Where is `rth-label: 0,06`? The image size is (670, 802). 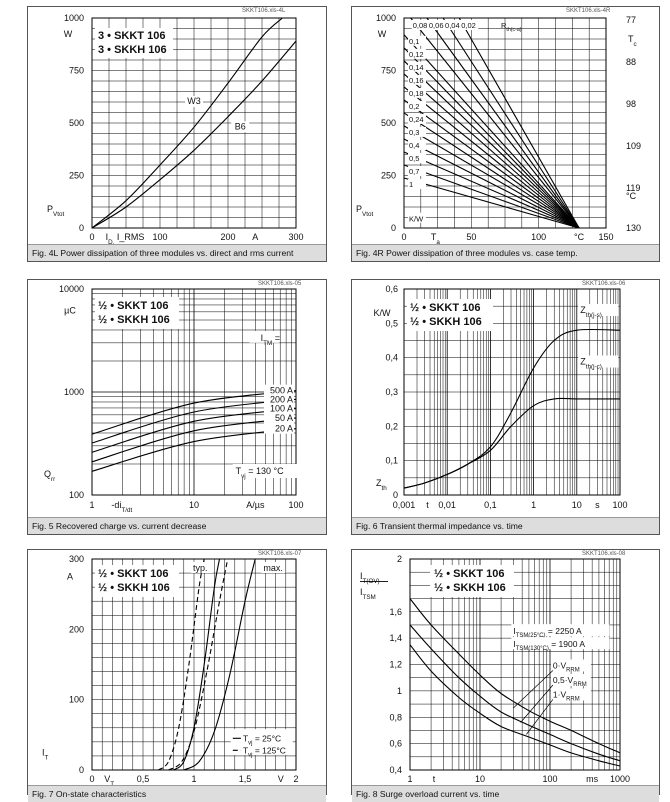 rth-label: 0,06 is located at coordinates (436, 25).